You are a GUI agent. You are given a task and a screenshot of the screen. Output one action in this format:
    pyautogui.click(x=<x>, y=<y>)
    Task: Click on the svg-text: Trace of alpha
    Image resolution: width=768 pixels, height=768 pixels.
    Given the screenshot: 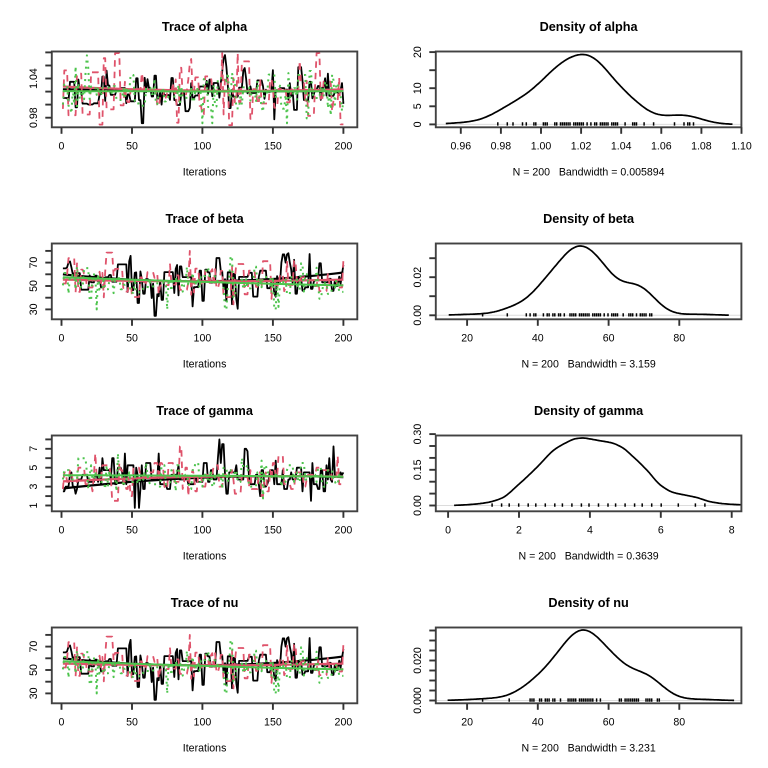 What is the action you would take?
    pyautogui.click(x=205, y=27)
    